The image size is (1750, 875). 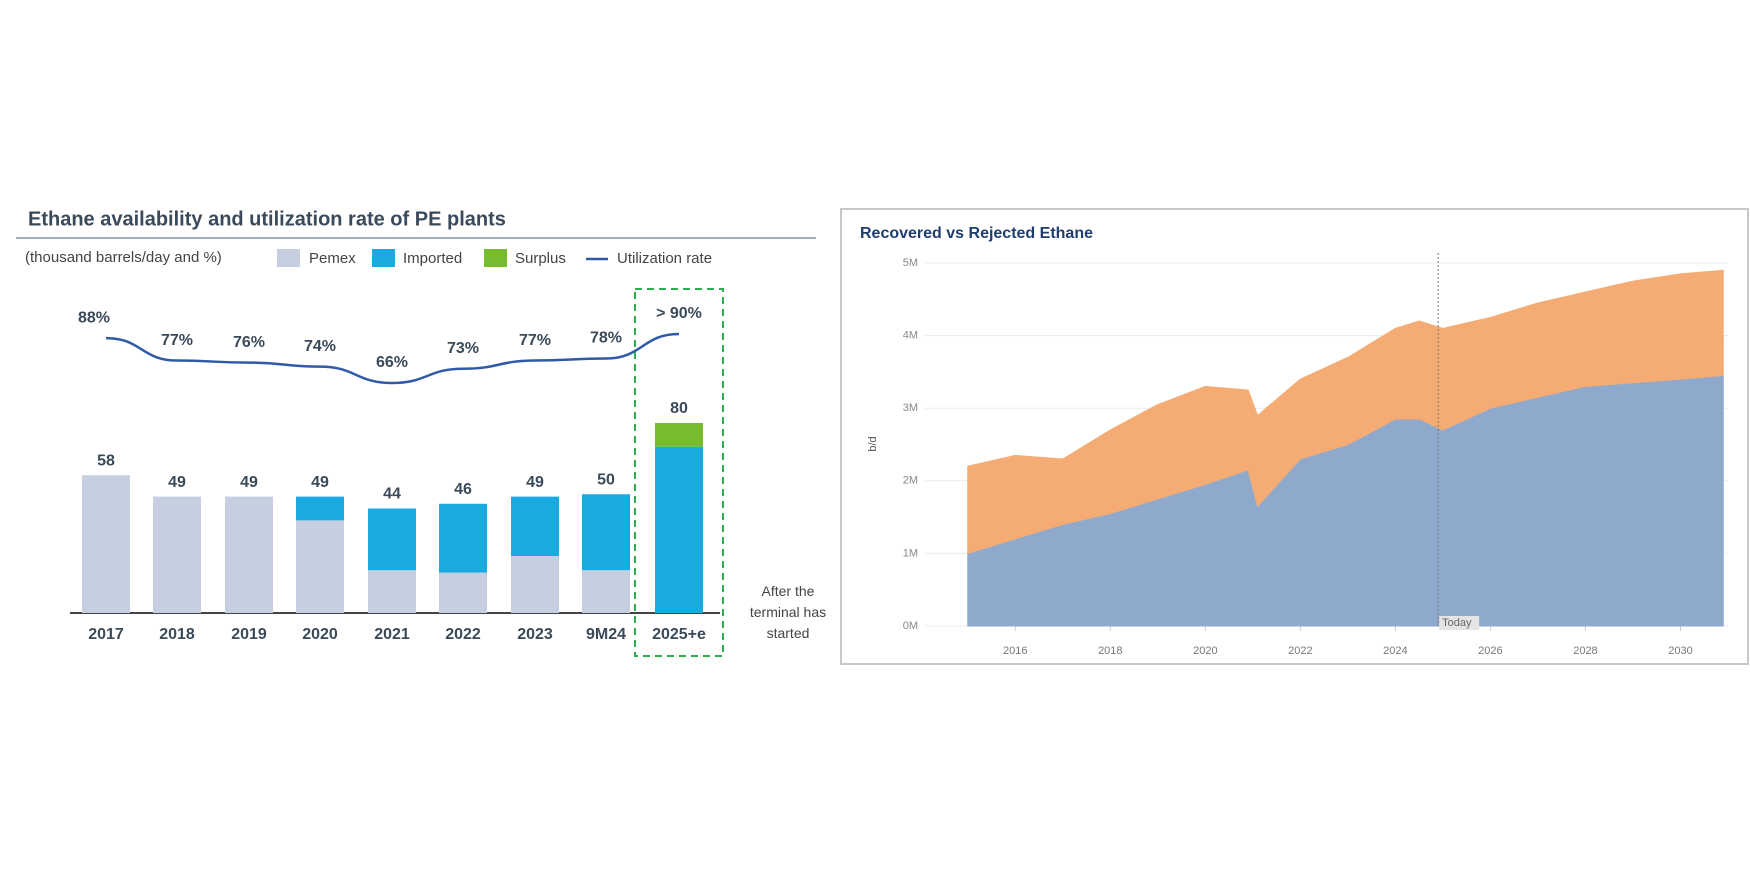 I want to click on legend-label: Surplus, so click(x=540, y=258).